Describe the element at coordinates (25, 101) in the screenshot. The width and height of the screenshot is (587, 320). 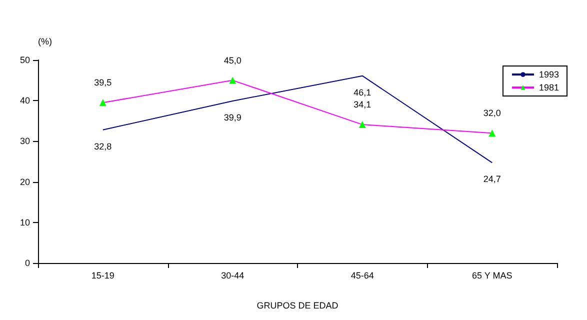
I see `y-tick-label: 40` at that location.